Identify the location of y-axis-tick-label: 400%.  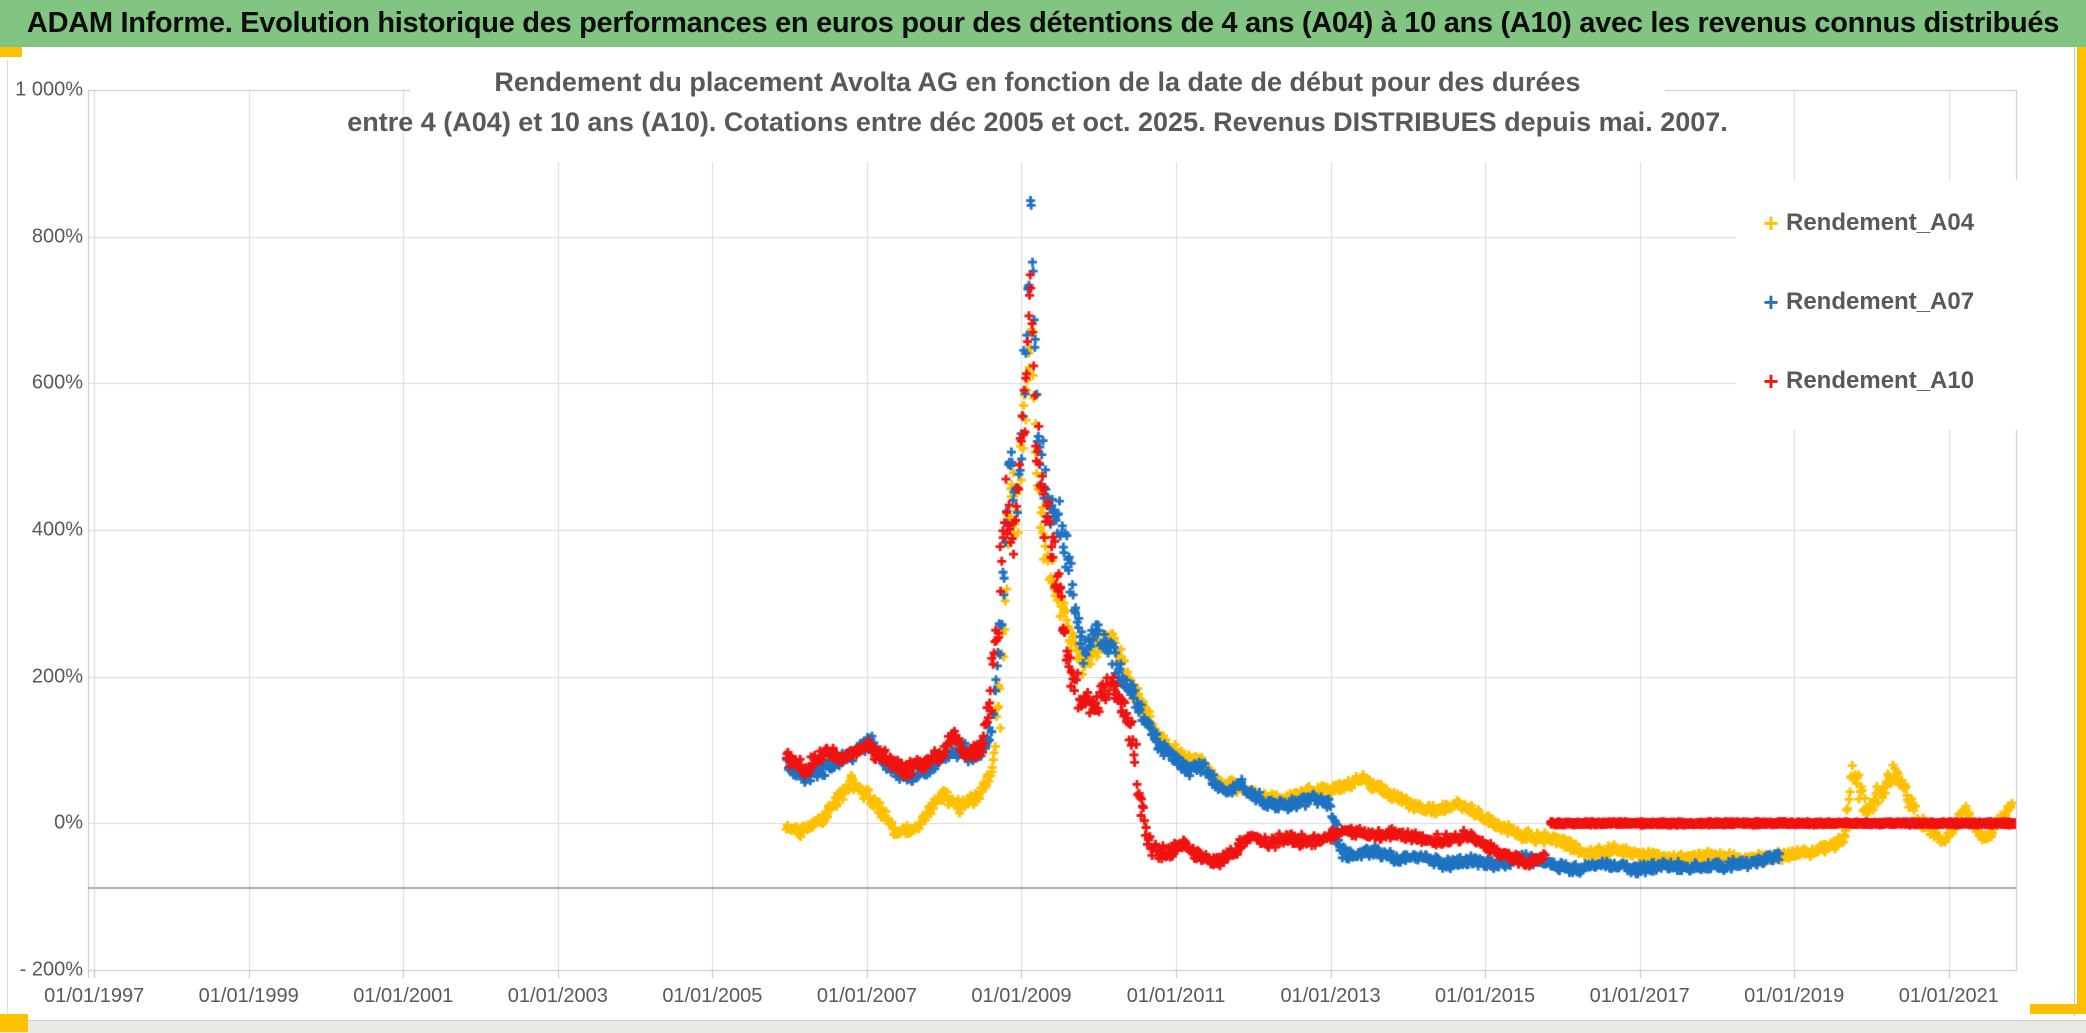
(57, 529).